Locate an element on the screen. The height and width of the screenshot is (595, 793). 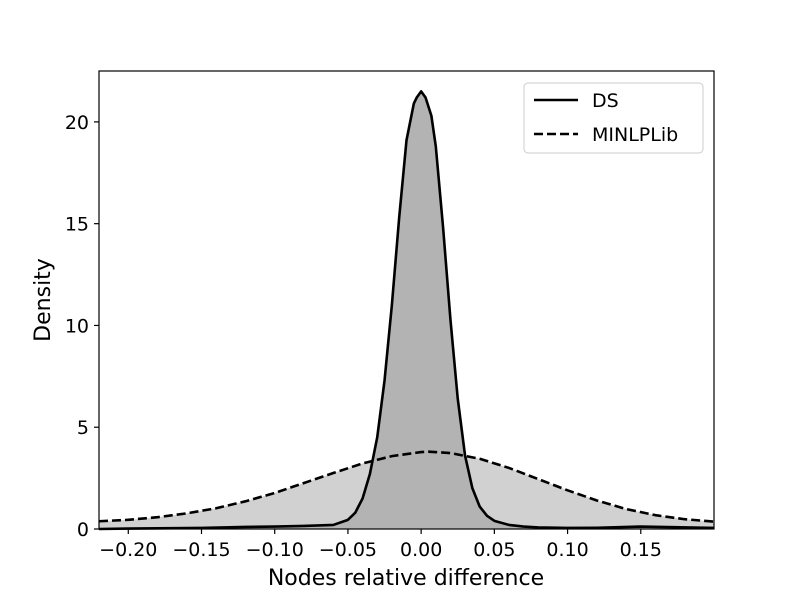
series-fill-minlplib is located at coordinates (406, 490).